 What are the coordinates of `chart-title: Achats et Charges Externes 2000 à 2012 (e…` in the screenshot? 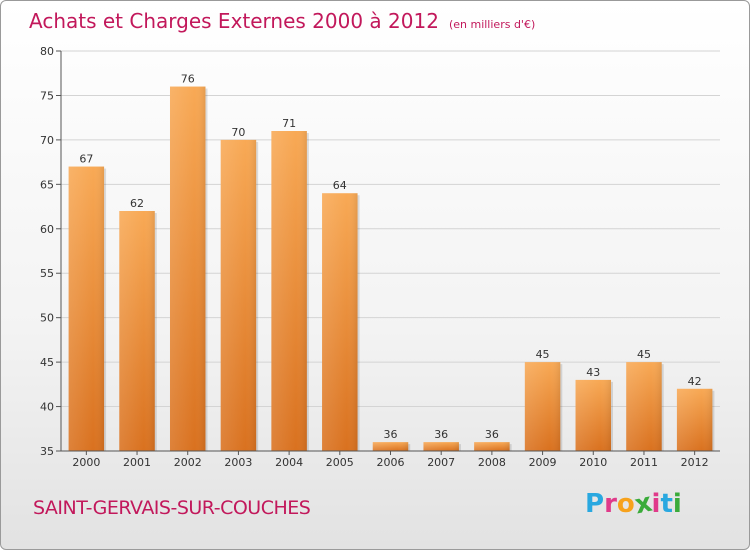 It's located at (282, 21).